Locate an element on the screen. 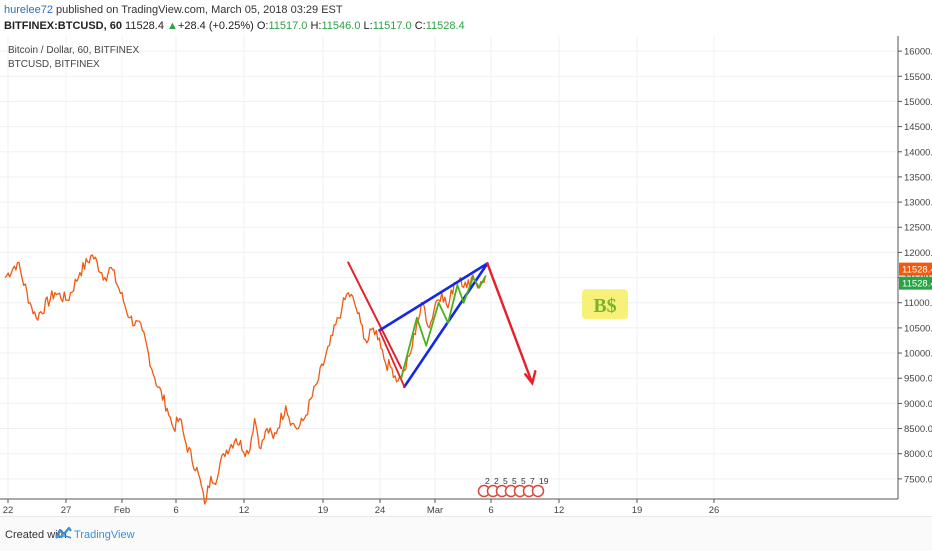 Image resolution: width=932 pixels, height=551 pixels. ohlc-low-value: 11517.0 is located at coordinates (392, 26).